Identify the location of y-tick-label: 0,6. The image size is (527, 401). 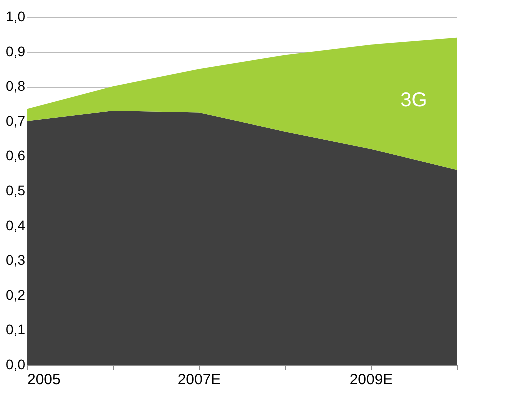
(16, 156).